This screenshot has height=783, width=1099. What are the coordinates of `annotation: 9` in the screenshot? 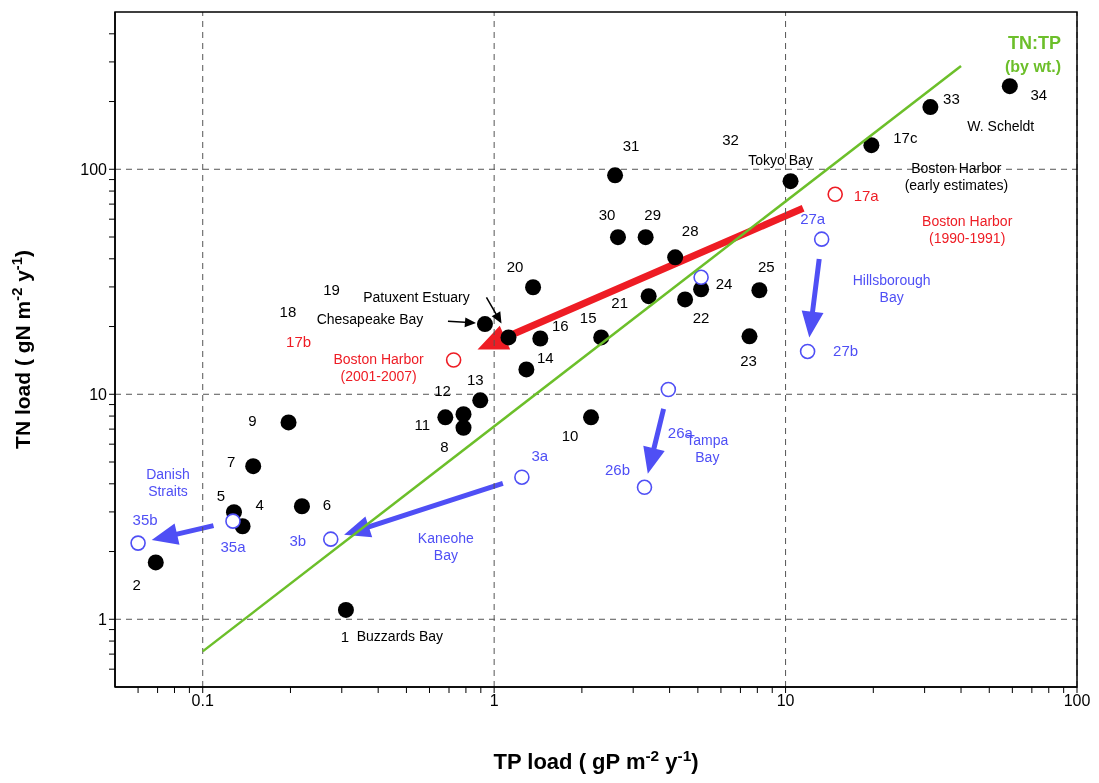 It's located at (252, 420).